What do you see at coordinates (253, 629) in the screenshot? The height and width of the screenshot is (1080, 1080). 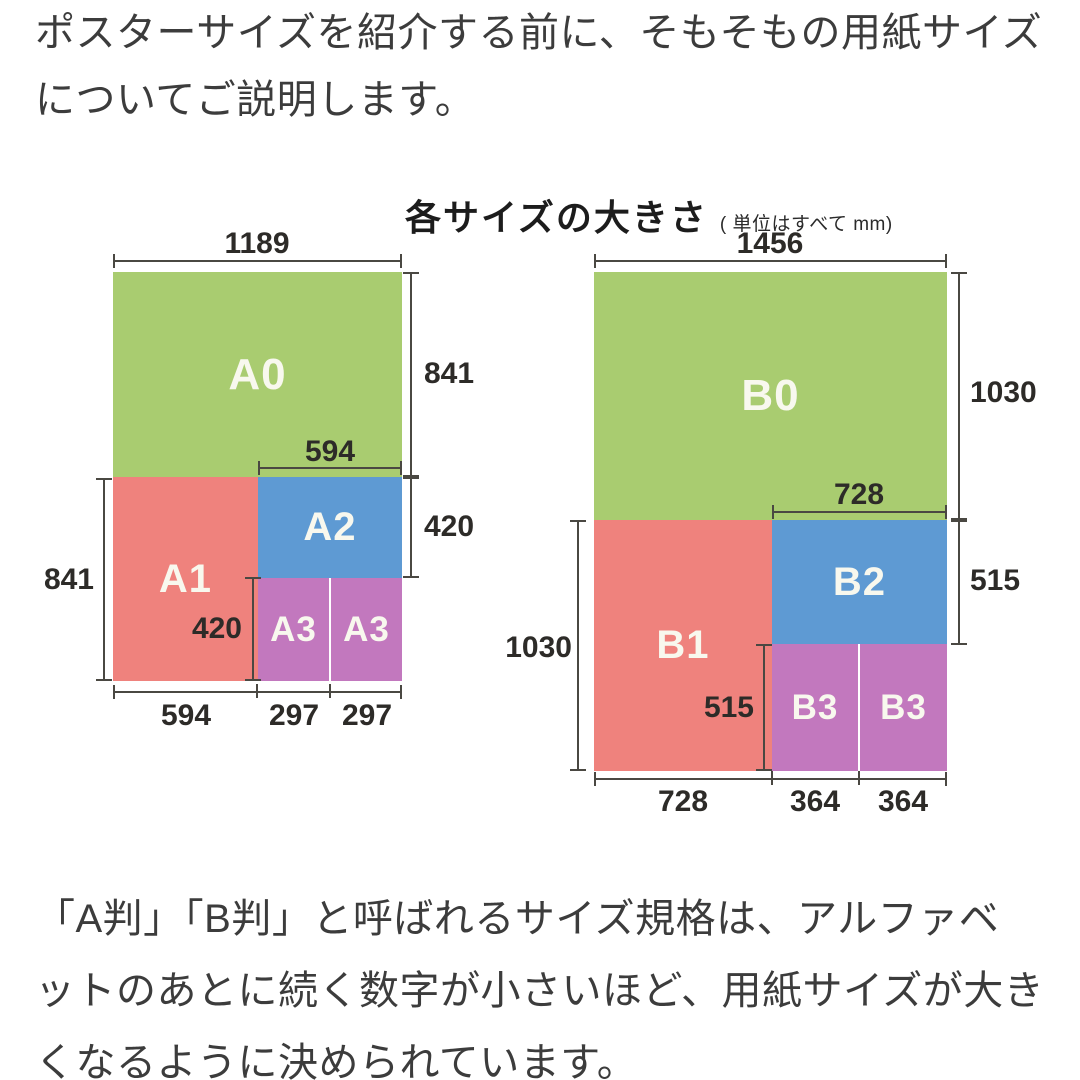 I see `a3-height-dim-line` at bounding box center [253, 629].